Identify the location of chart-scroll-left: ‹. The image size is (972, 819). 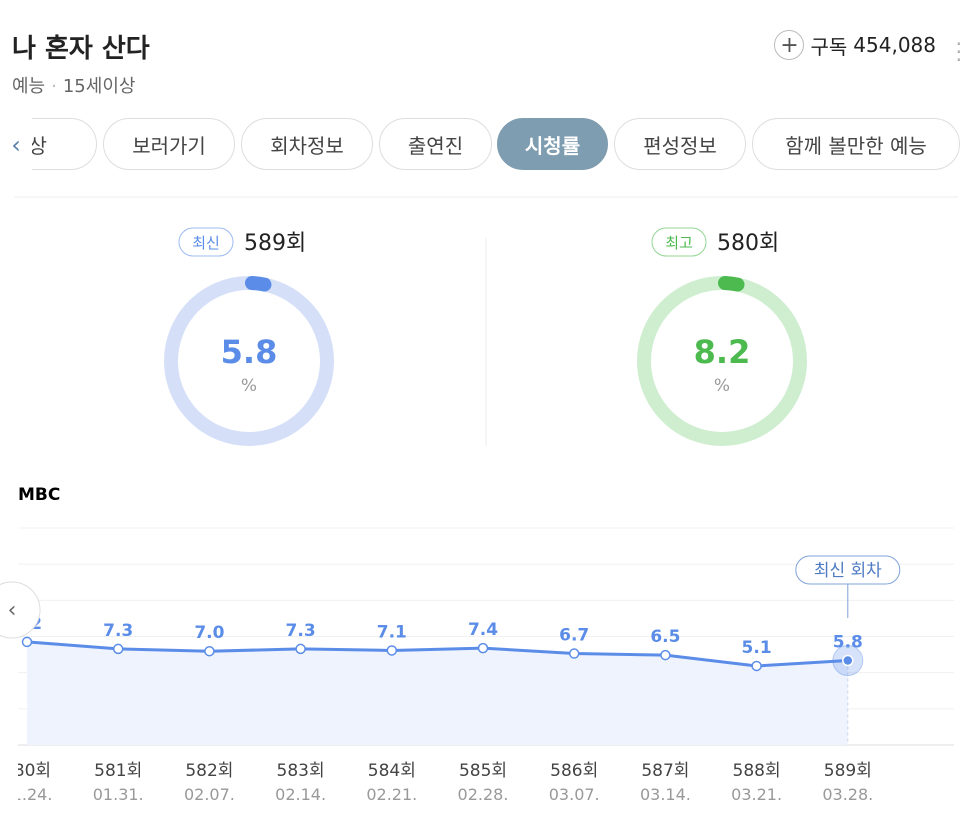
(20, 610).